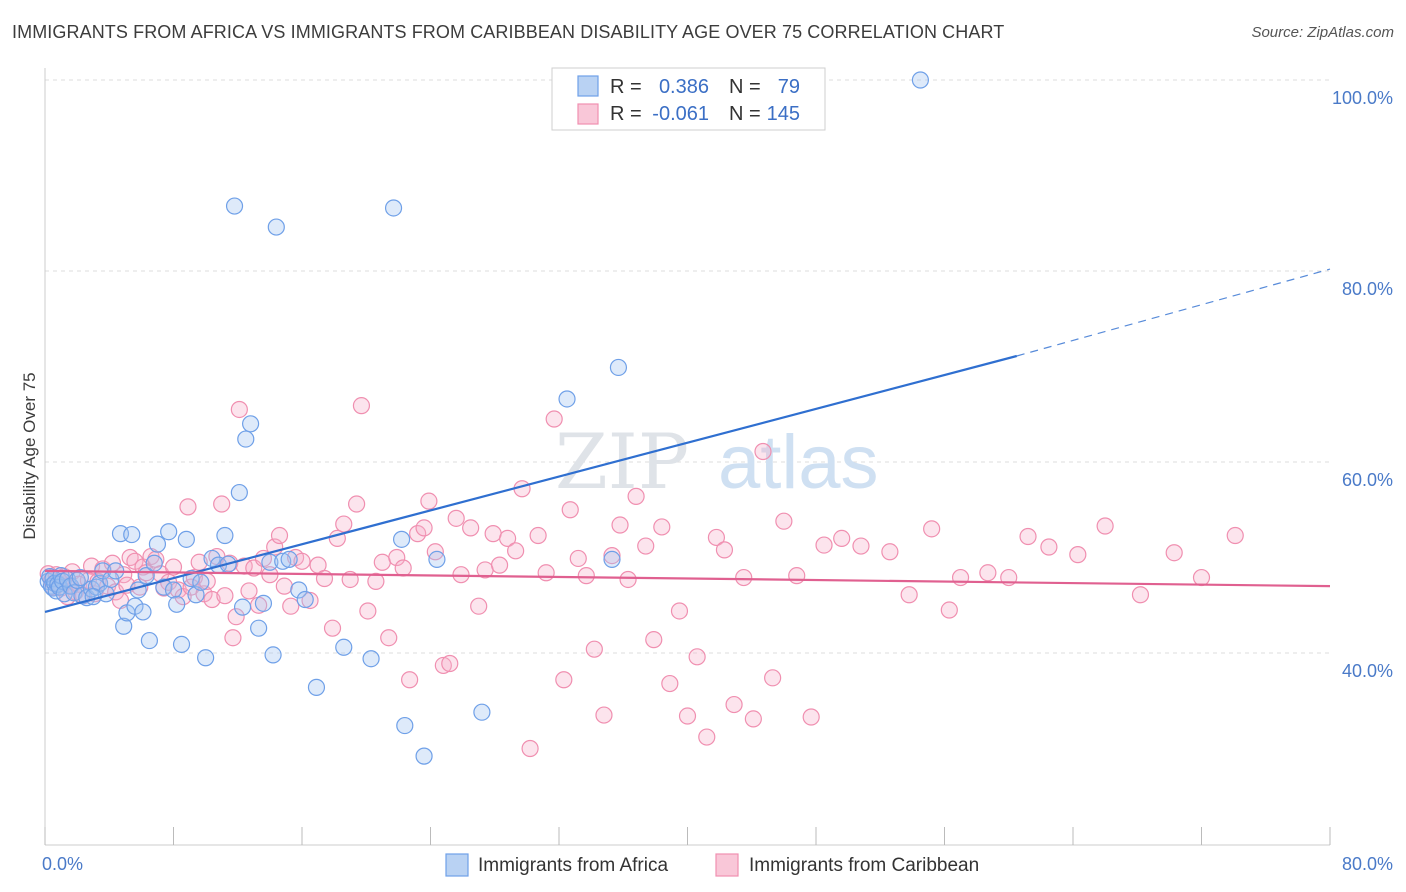  What do you see at coordinates (1173, 312) in the screenshot?
I see `africa-trend-extension` at bounding box center [1173, 312].